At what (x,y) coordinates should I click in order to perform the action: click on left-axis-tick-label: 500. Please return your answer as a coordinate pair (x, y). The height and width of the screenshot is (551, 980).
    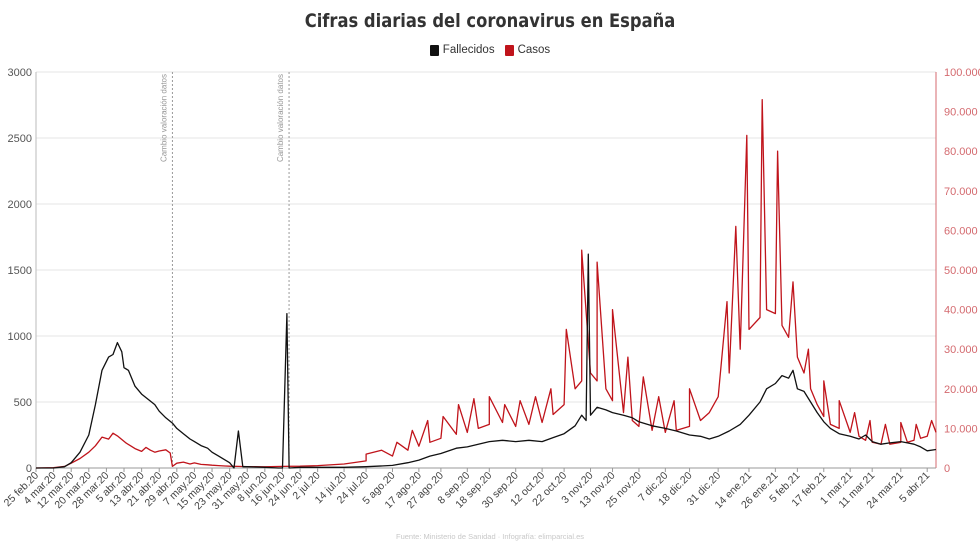
    Looking at the image, I should click on (23, 403).